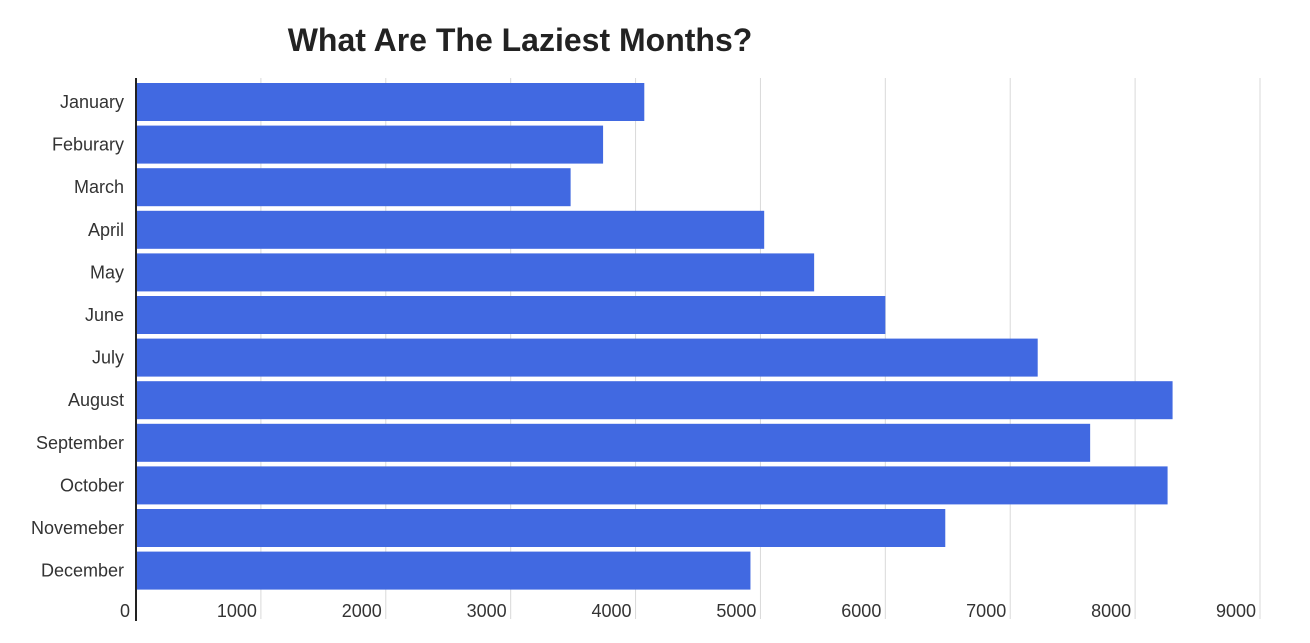 Image resolution: width=1310 pixels, height=643 pixels. Describe the element at coordinates (104, 315) in the screenshot. I see `category-label: June` at that location.